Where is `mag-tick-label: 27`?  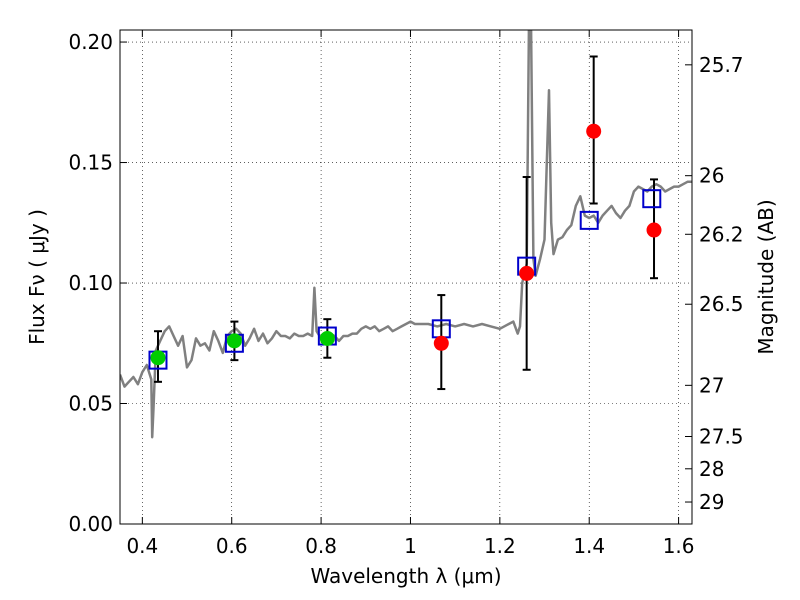
mag-tick-label: 27 is located at coordinates (711, 385).